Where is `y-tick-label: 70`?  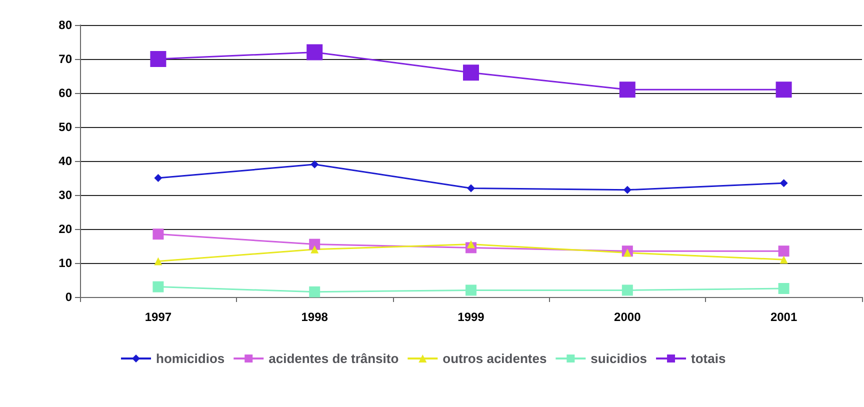
y-tick-label: 70 is located at coordinates (65, 59).